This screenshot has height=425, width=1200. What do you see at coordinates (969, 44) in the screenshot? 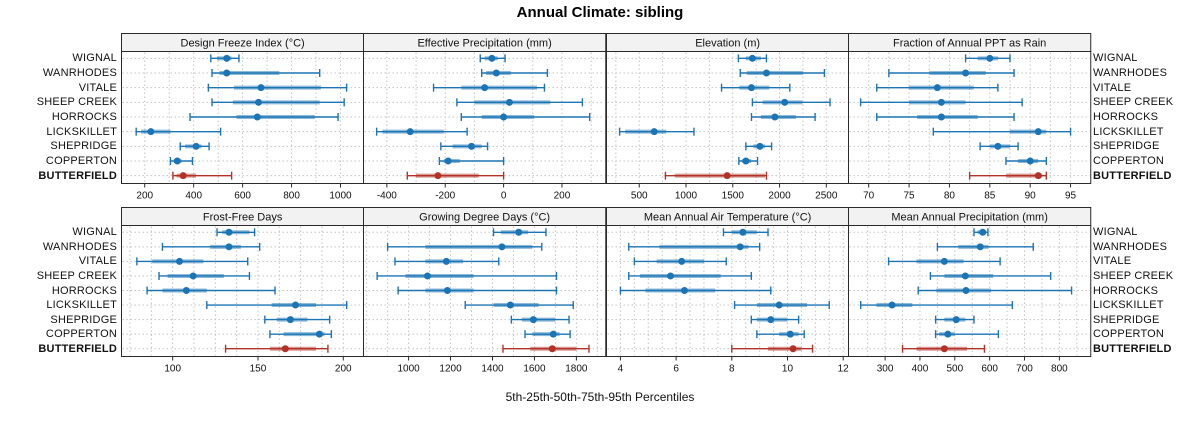
I see `panel-header-label: Fraction of Annual PPT as Rain` at bounding box center [969, 44].